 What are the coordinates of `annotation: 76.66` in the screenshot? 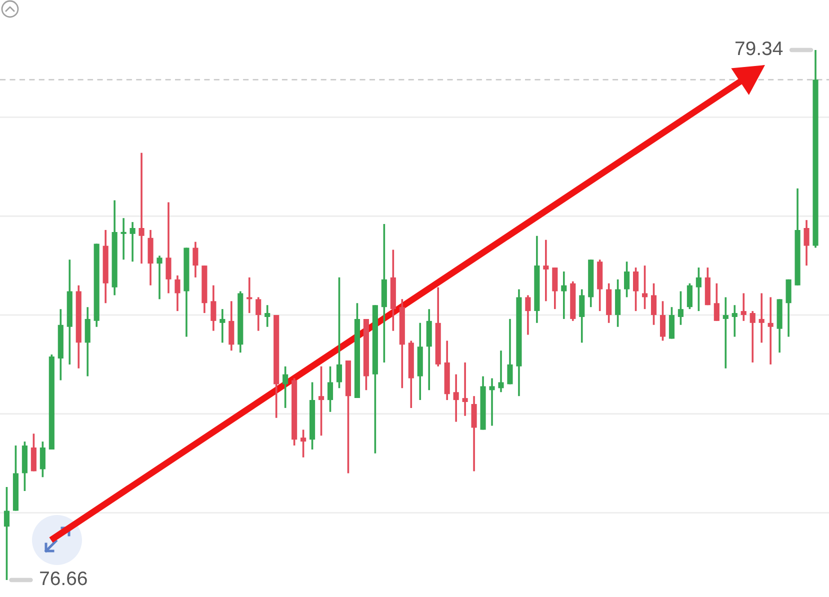 It's located at (63, 578).